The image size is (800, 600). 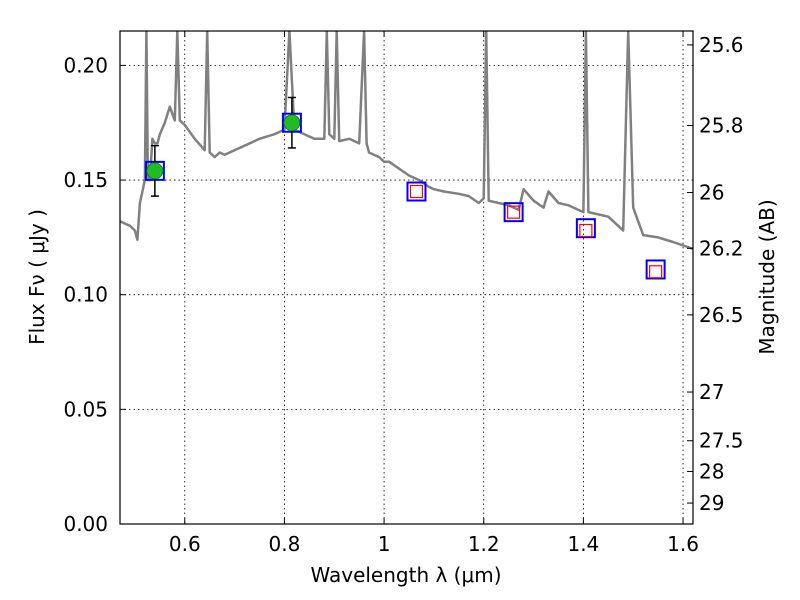 What do you see at coordinates (484, 544) in the screenshot?
I see `x-tick-label: 1.2` at bounding box center [484, 544].